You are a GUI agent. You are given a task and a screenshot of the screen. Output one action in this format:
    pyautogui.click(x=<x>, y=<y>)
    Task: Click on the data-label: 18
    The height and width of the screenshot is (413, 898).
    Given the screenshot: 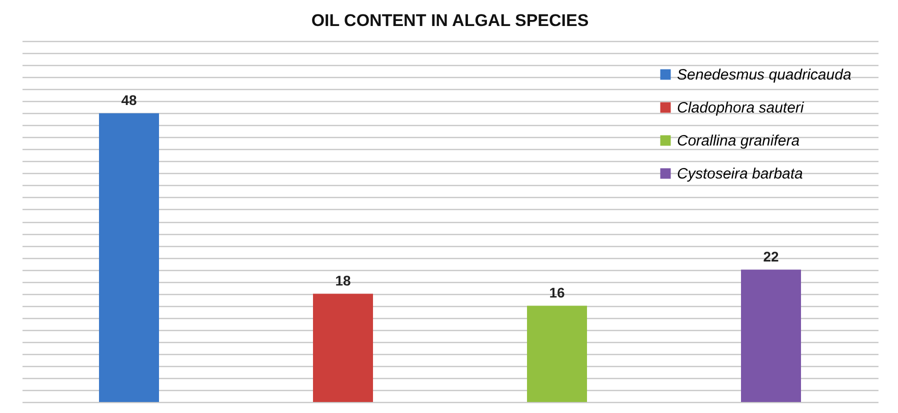 What is the action you would take?
    pyautogui.click(x=343, y=280)
    